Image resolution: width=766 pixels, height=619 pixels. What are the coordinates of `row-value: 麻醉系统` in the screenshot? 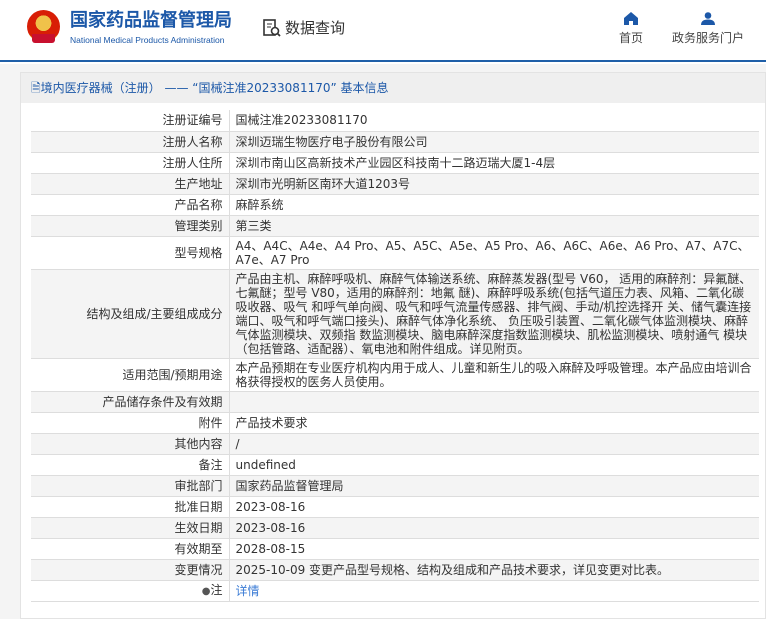 It's located at (494, 205).